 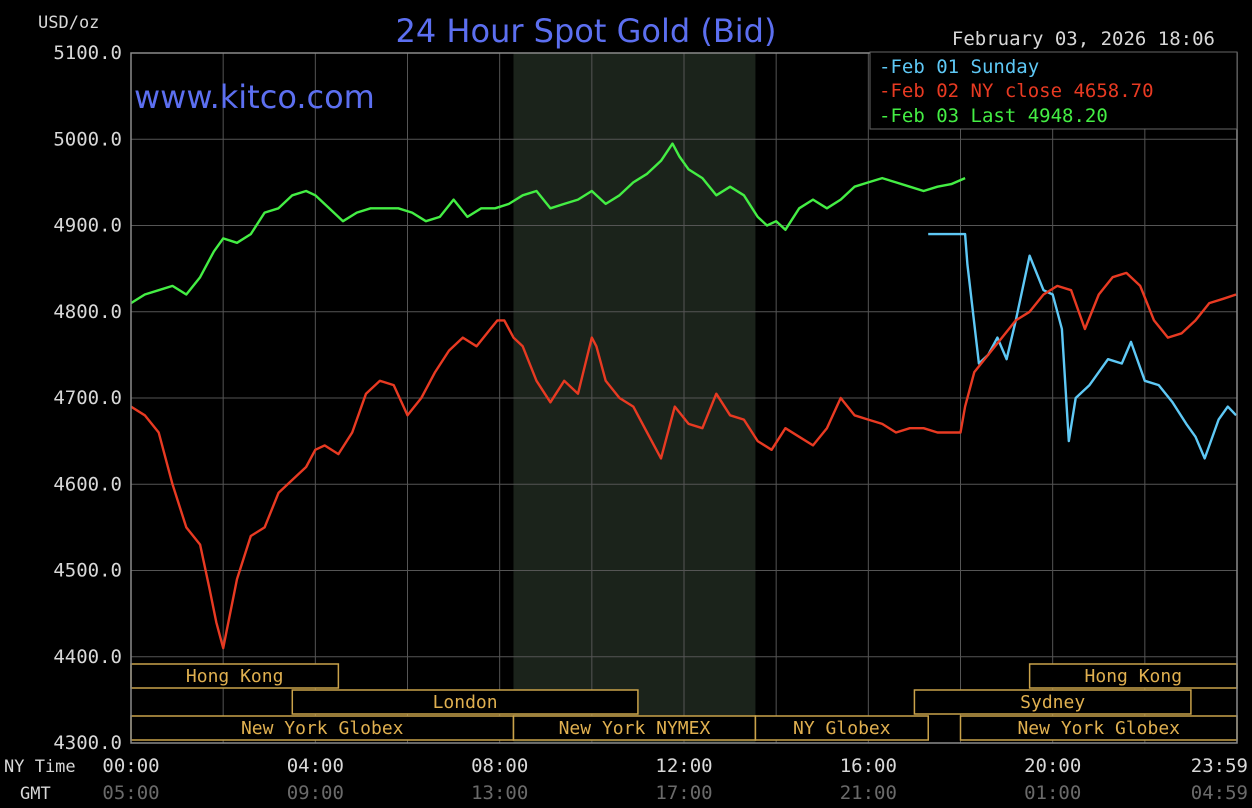 I want to click on session-label: NY Globex, so click(x=842, y=728).